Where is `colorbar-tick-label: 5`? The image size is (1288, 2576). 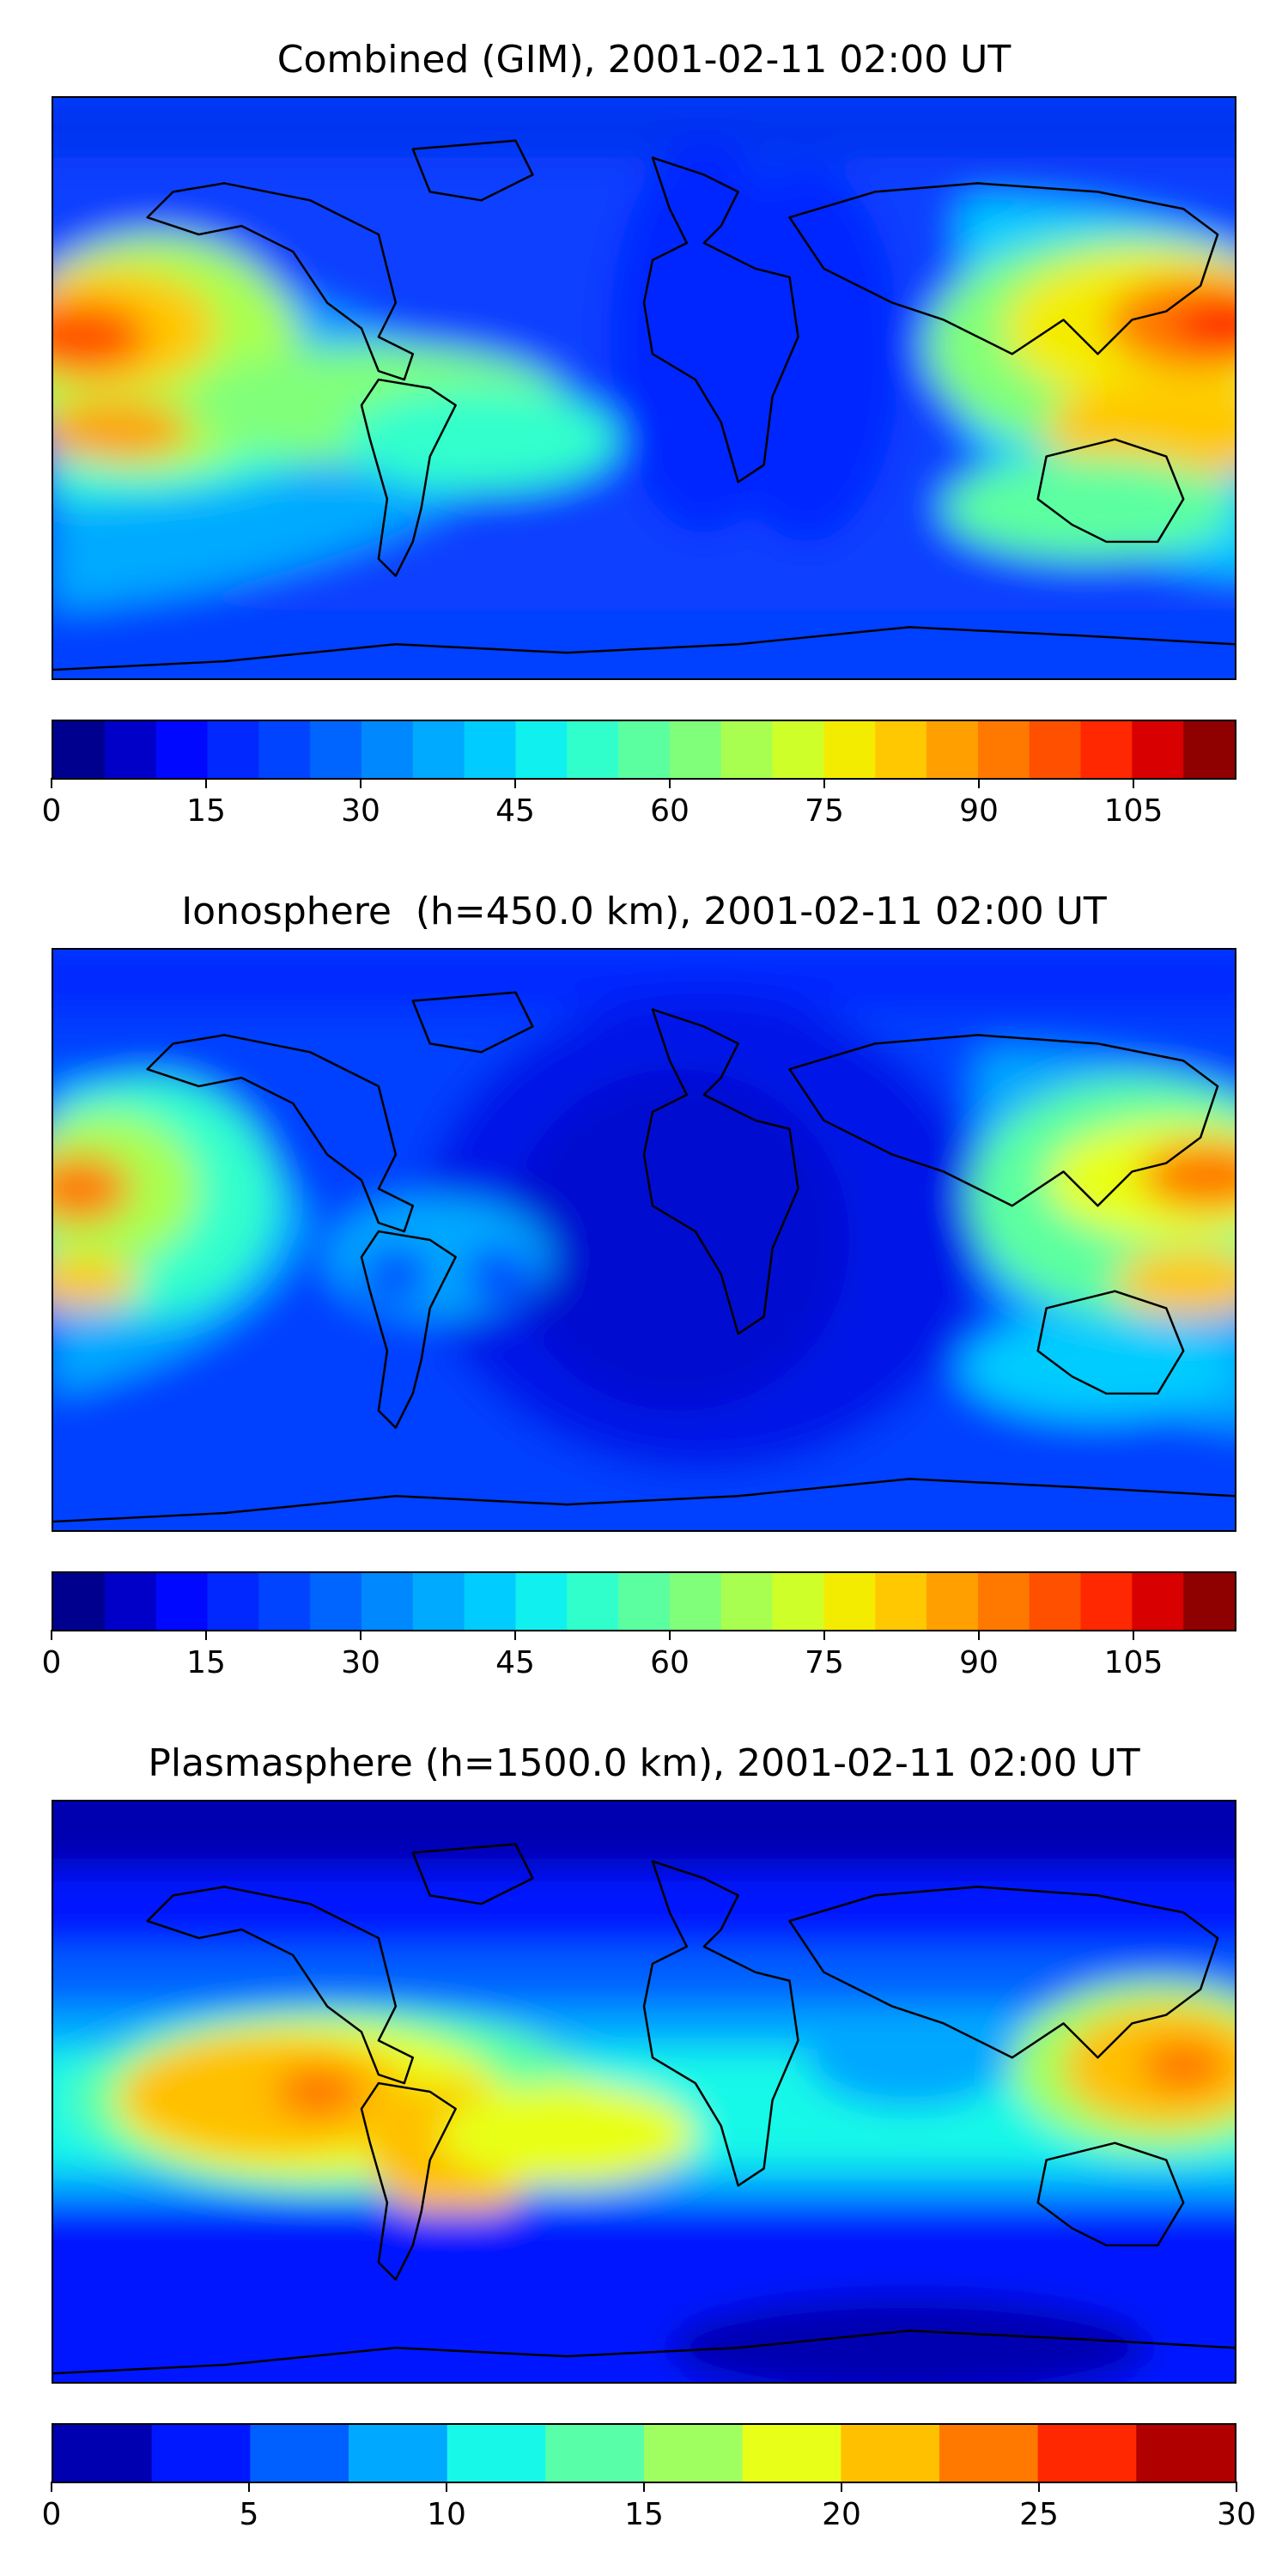
colorbar-tick-label: 5 is located at coordinates (249, 2514).